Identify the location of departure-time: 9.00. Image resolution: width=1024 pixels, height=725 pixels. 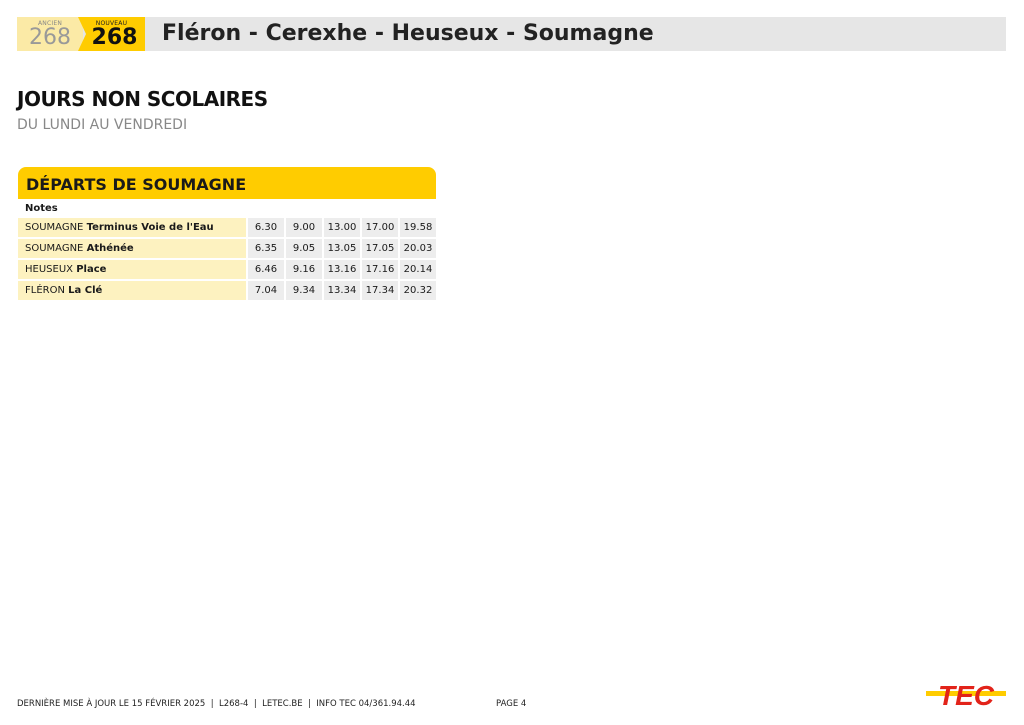
(303, 228).